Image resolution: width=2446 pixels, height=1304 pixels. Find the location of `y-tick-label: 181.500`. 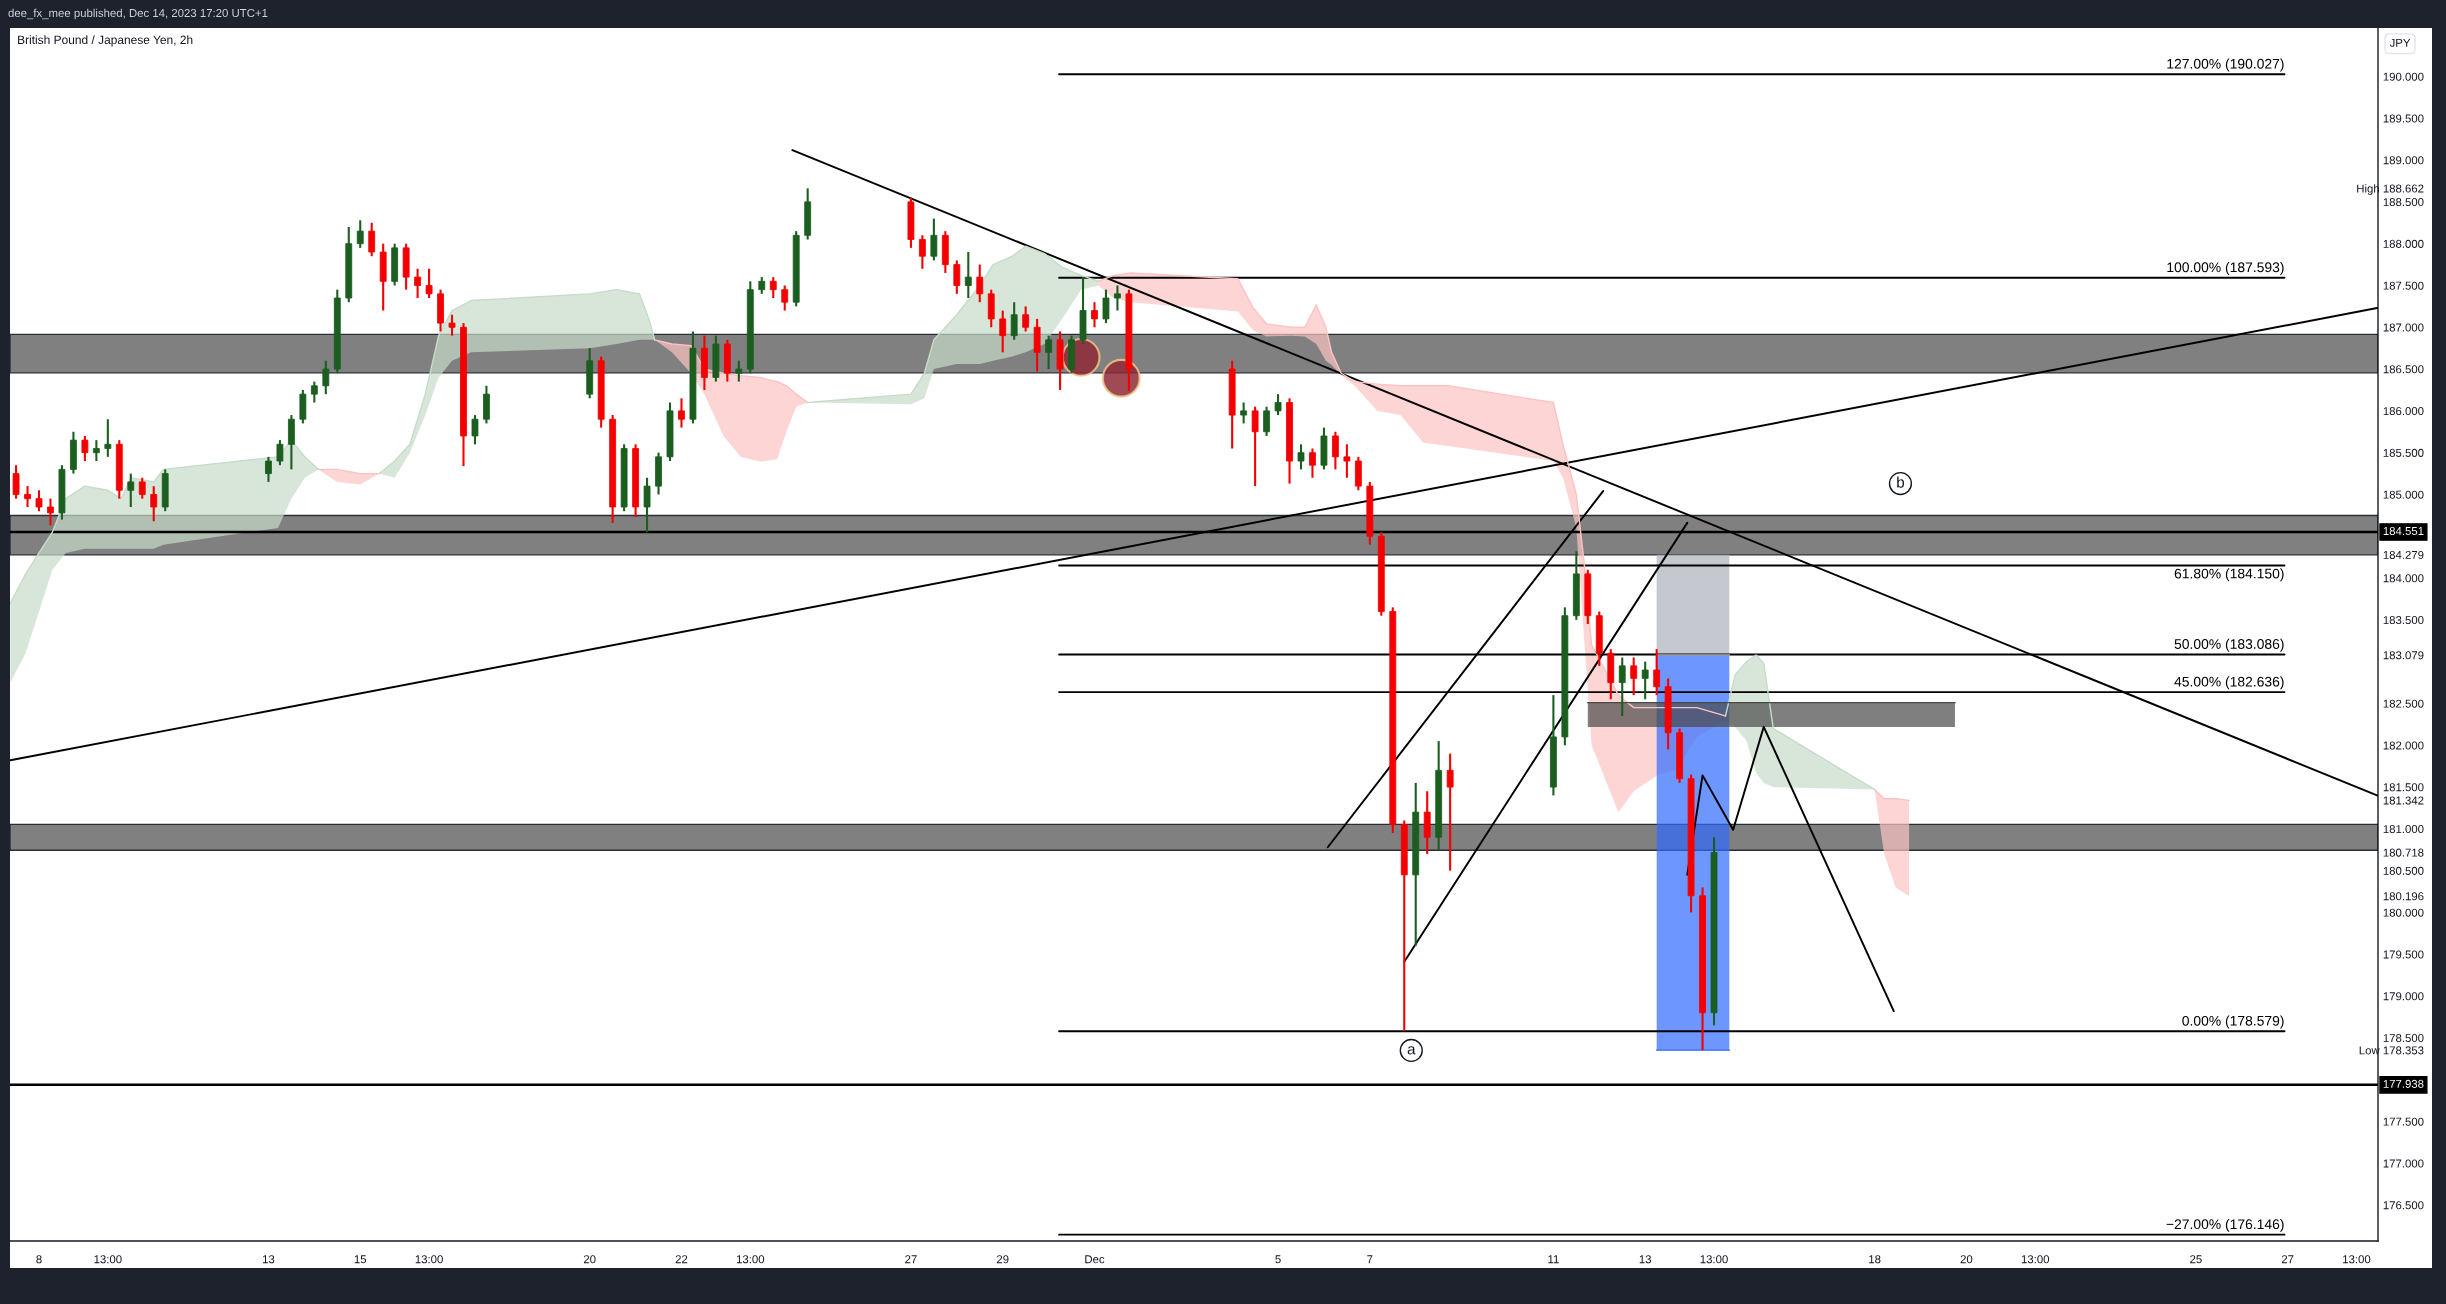

y-tick-label: 181.500 is located at coordinates (2403, 787).